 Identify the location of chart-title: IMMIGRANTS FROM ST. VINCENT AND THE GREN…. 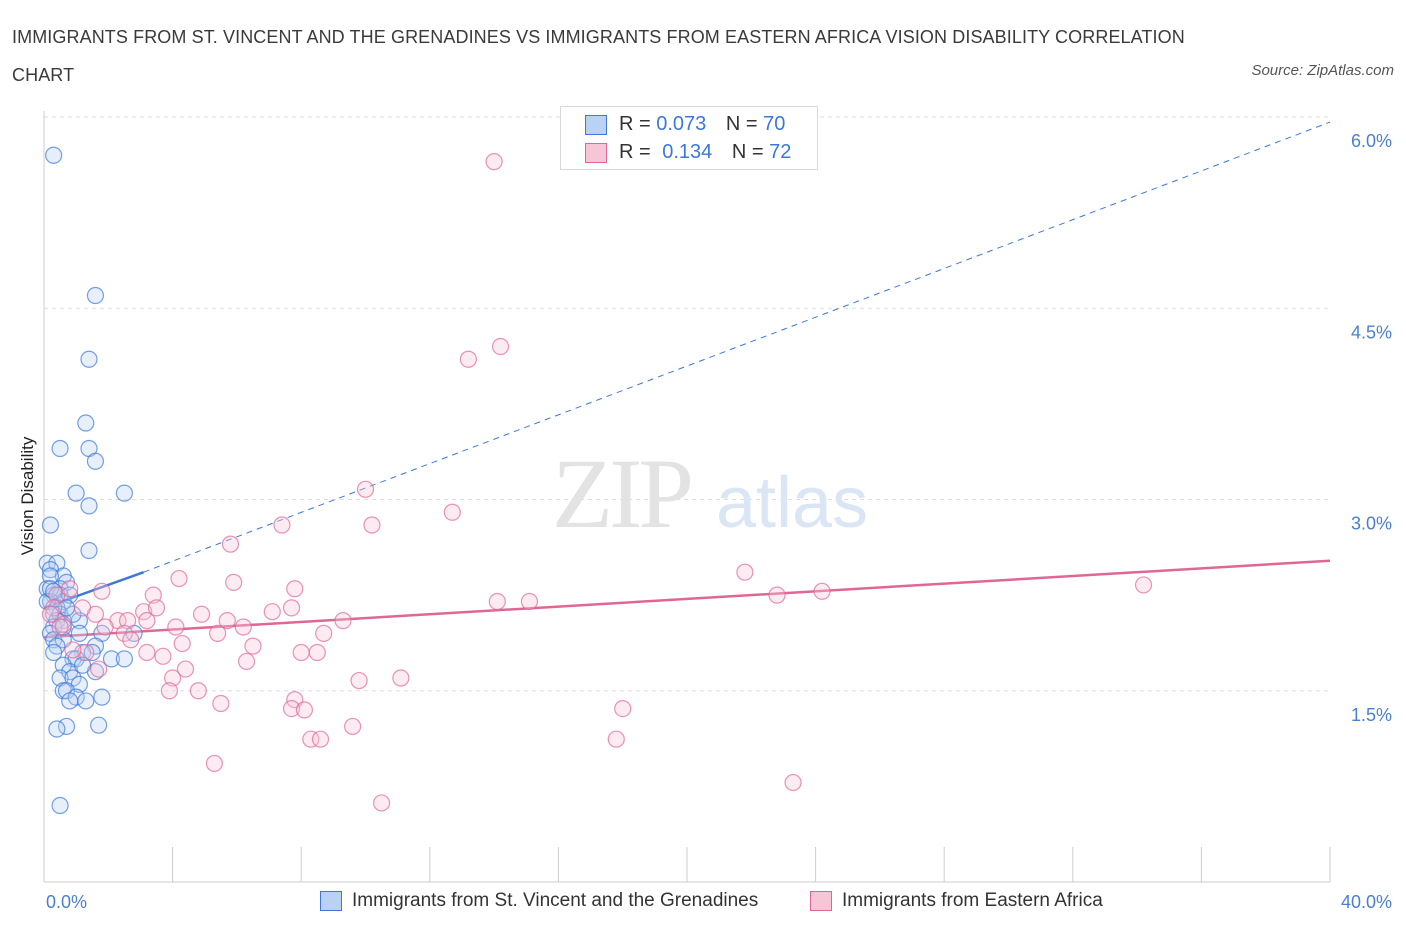
(598, 56).